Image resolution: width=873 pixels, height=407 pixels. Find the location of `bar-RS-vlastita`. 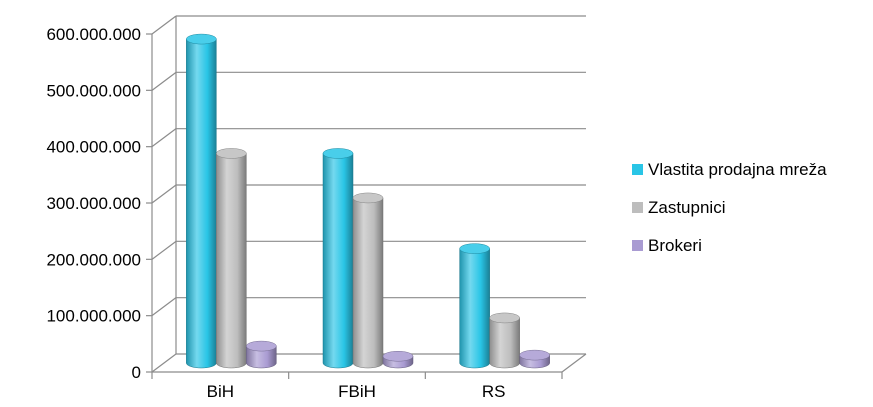

bar-RS-vlastita is located at coordinates (474, 306).